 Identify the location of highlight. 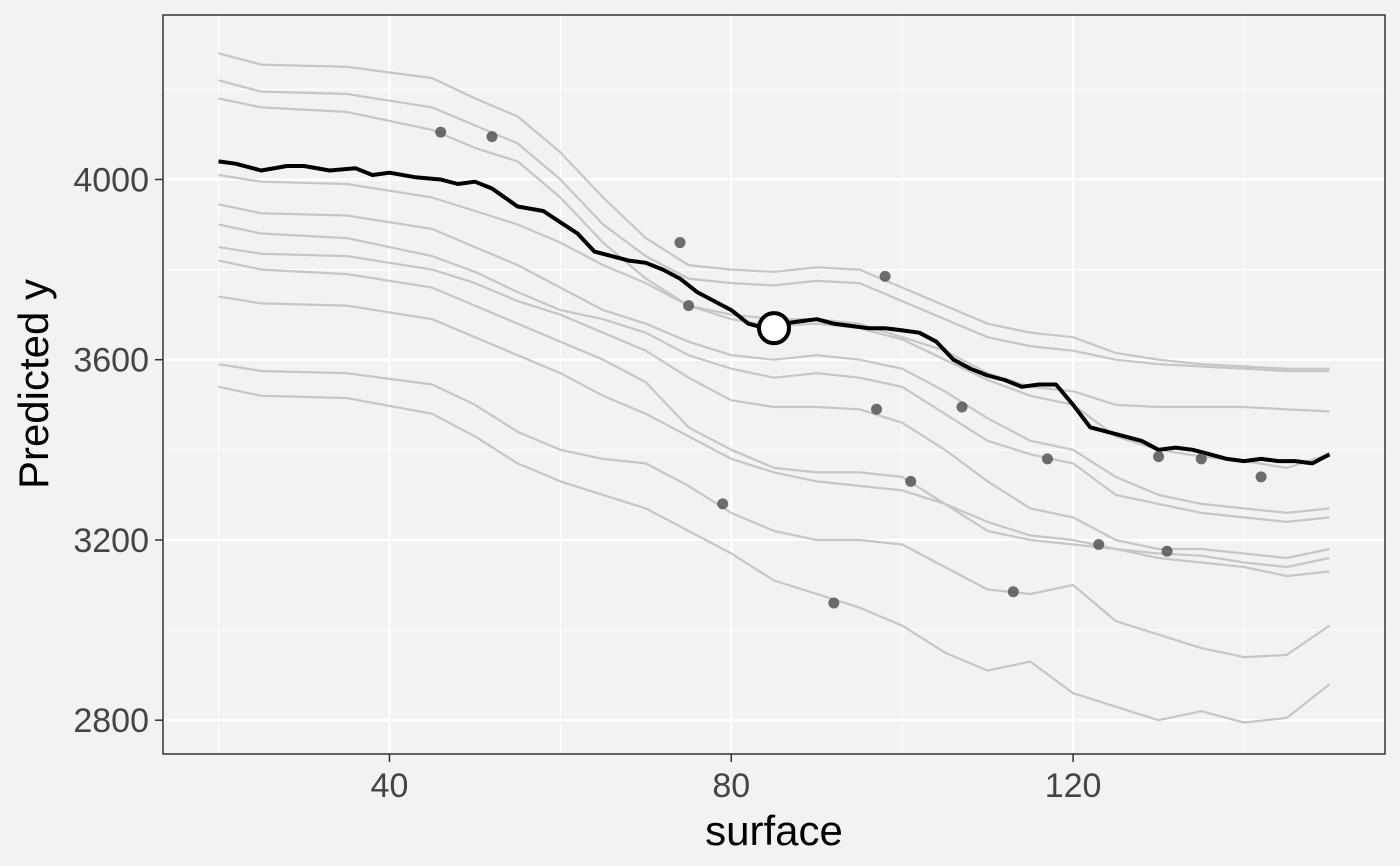
(774, 328).